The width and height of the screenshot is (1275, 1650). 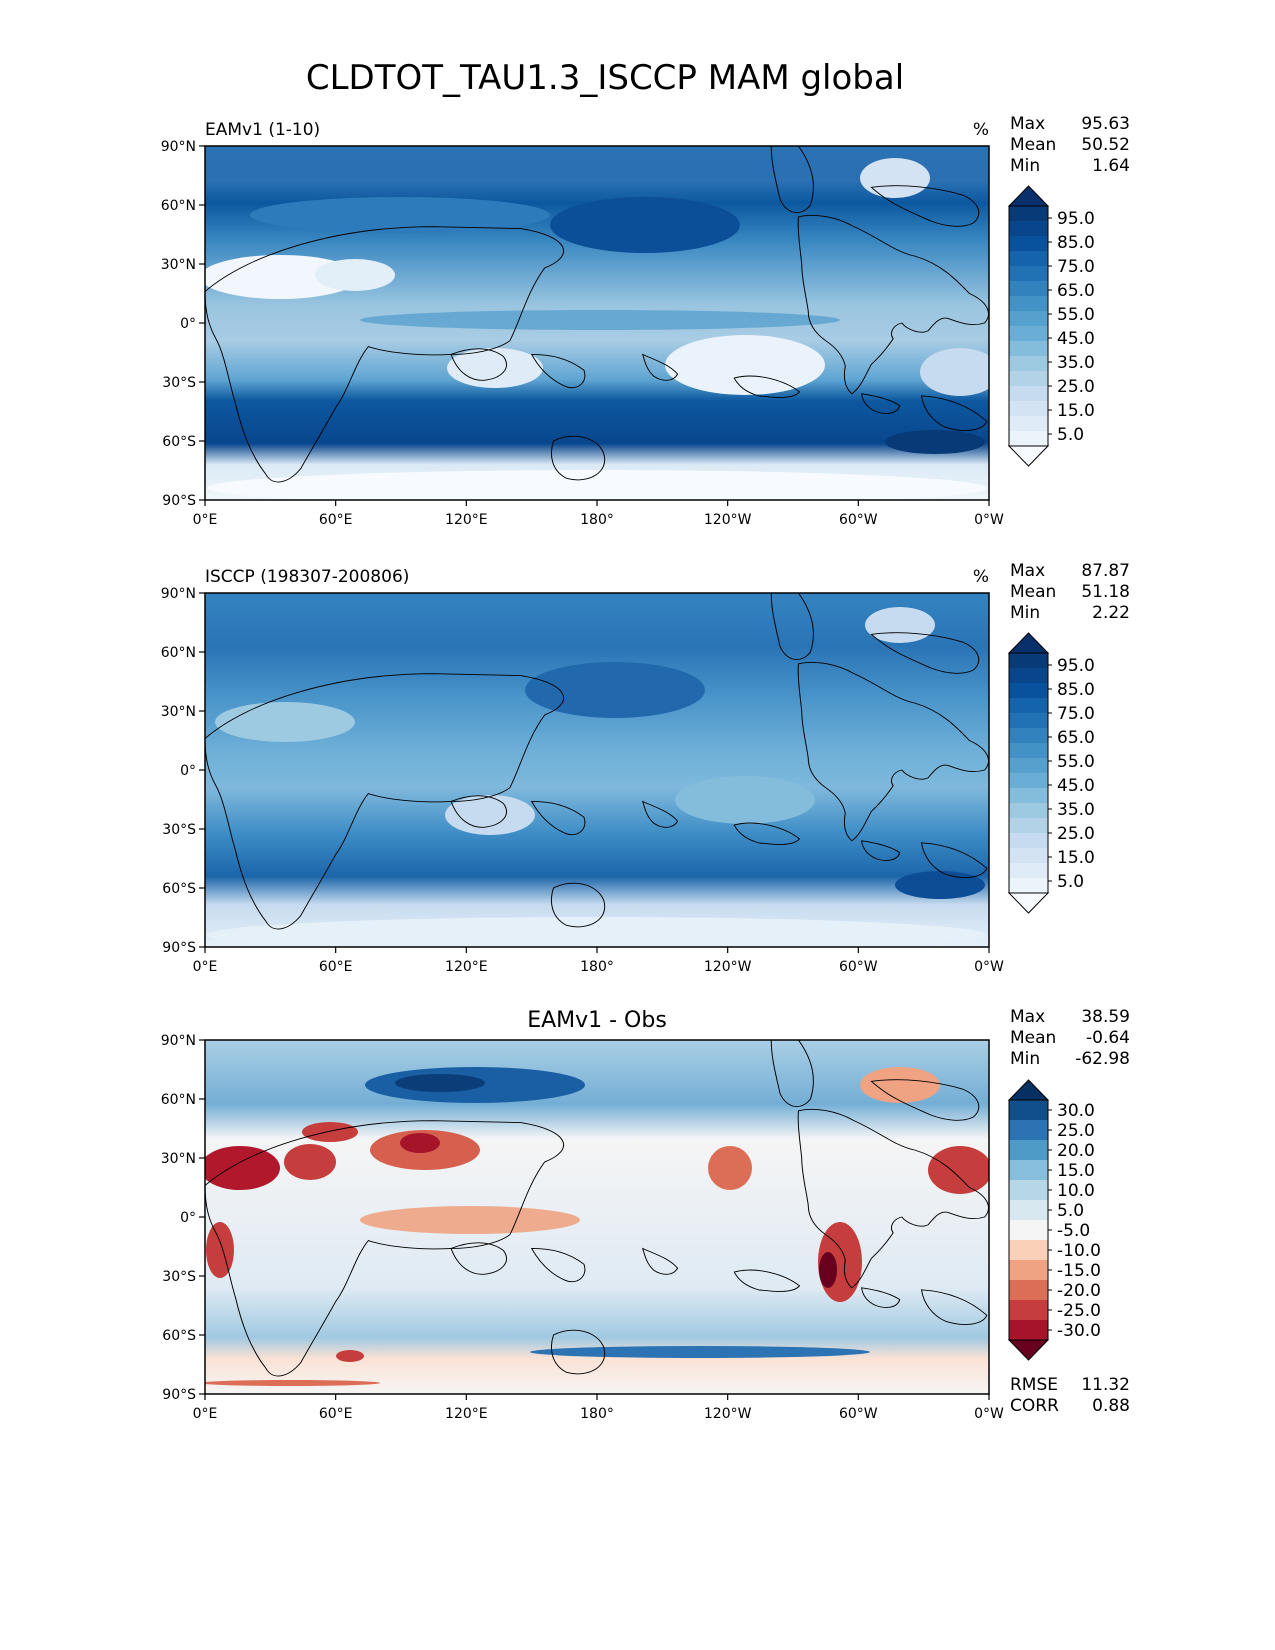 What do you see at coordinates (205, 520) in the screenshot?
I see `x-tick-label: 0°E` at bounding box center [205, 520].